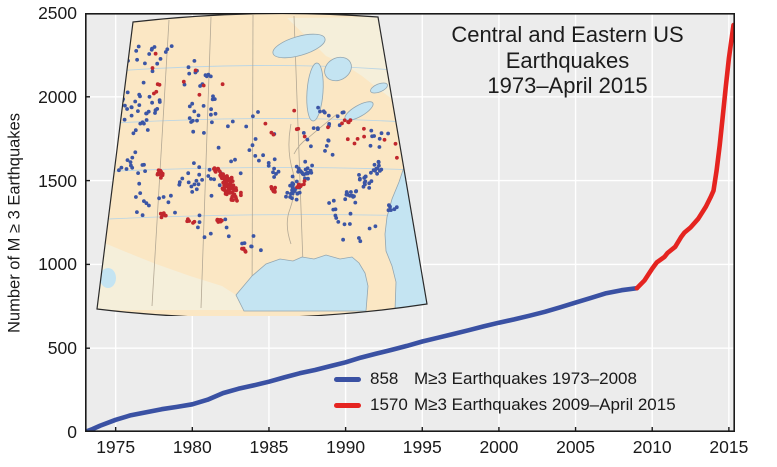  What do you see at coordinates (14, 223) in the screenshot?
I see `y-axis-label: Number of M ≥ 3 Earthquakes` at bounding box center [14, 223].